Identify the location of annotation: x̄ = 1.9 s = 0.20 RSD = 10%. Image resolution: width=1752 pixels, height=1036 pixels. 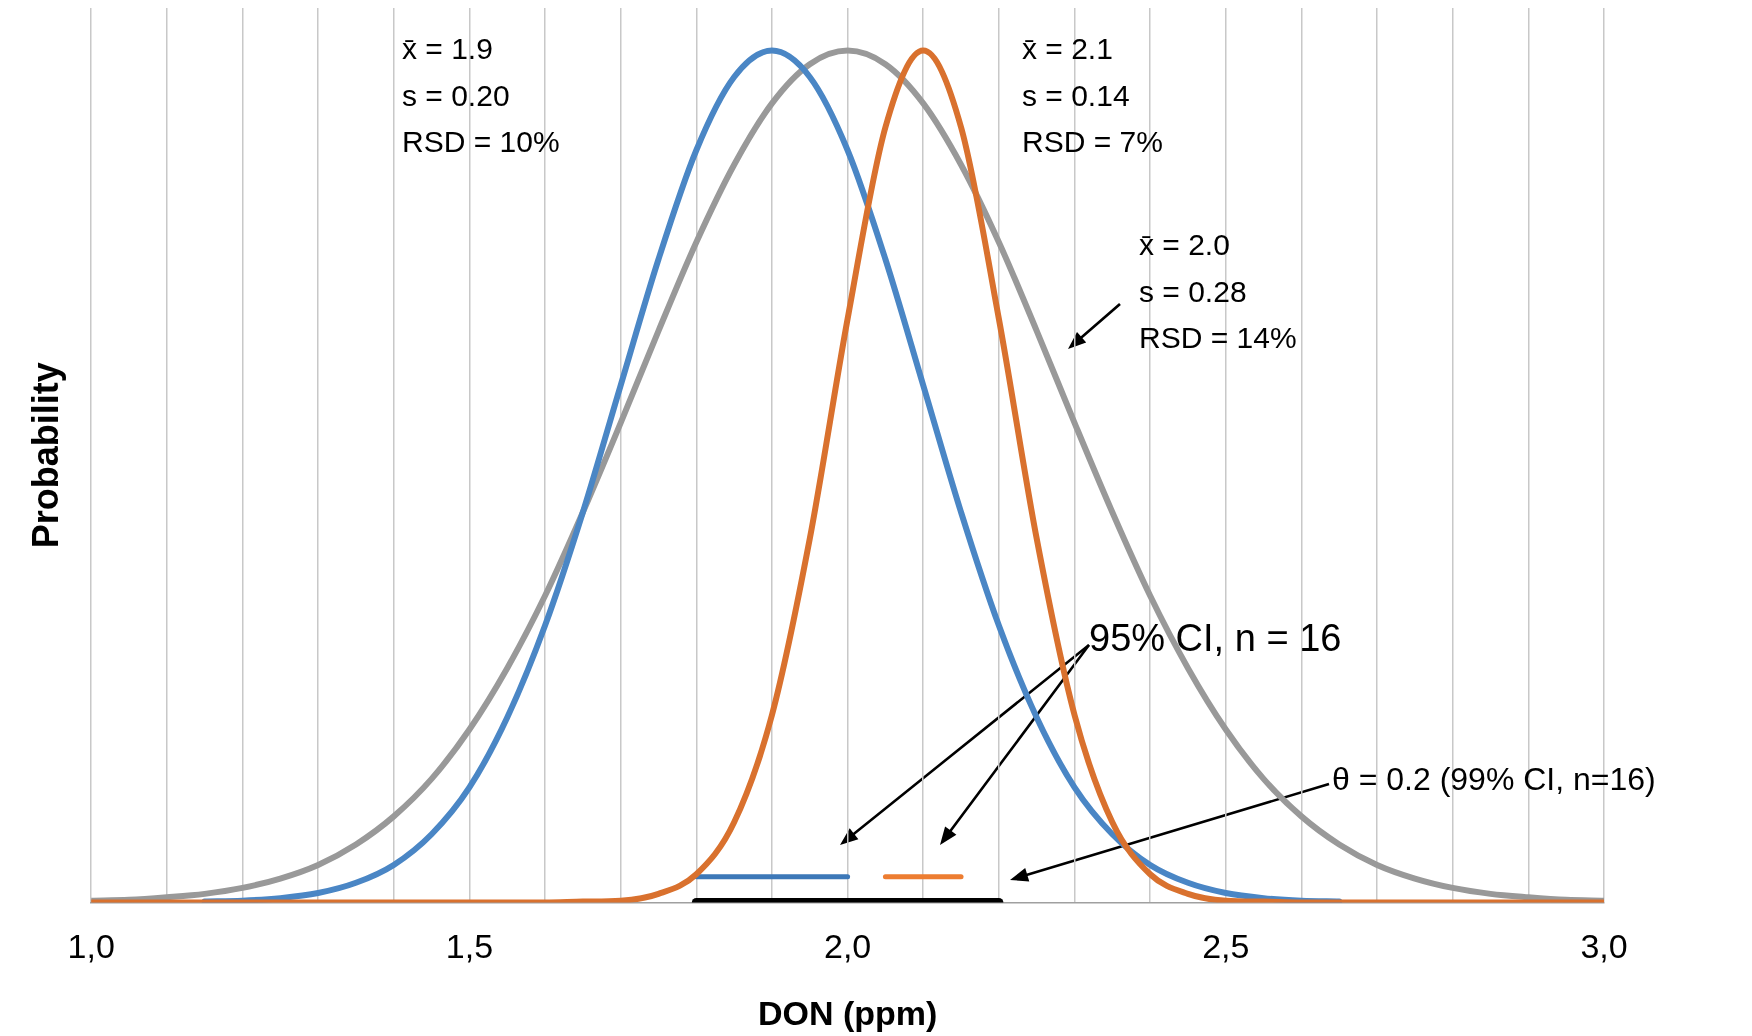
(481, 95).